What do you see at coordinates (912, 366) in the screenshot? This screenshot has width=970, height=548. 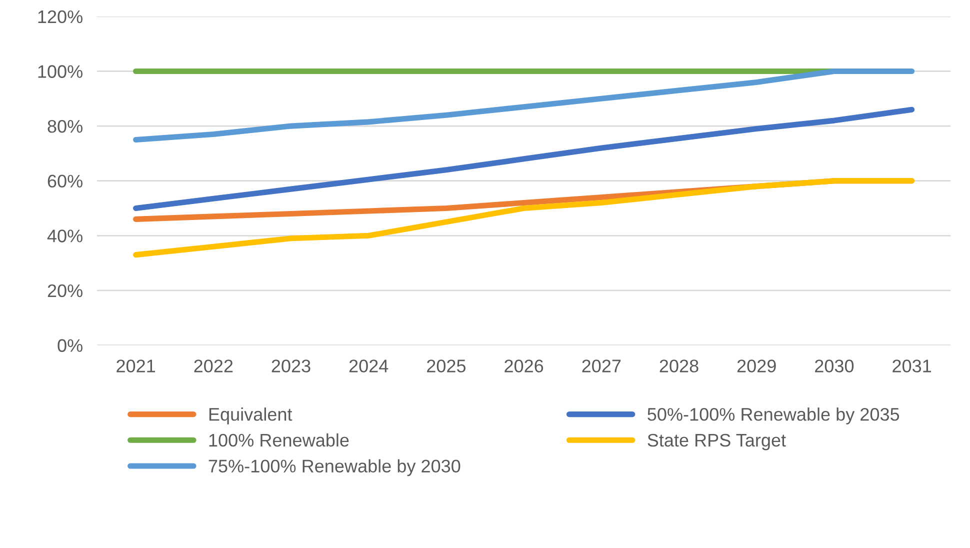 I see `x-tick-label: 2031` at bounding box center [912, 366].